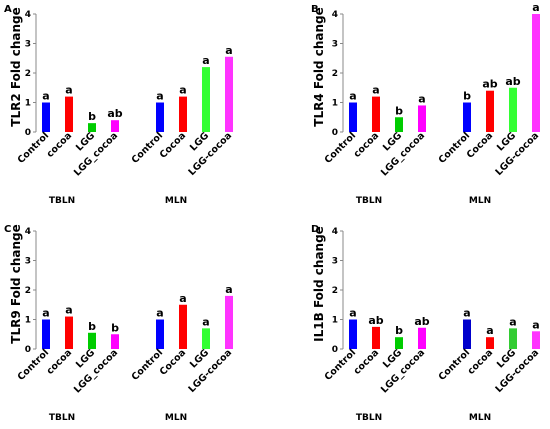  I want to click on panel-letter: D, so click(315, 229).